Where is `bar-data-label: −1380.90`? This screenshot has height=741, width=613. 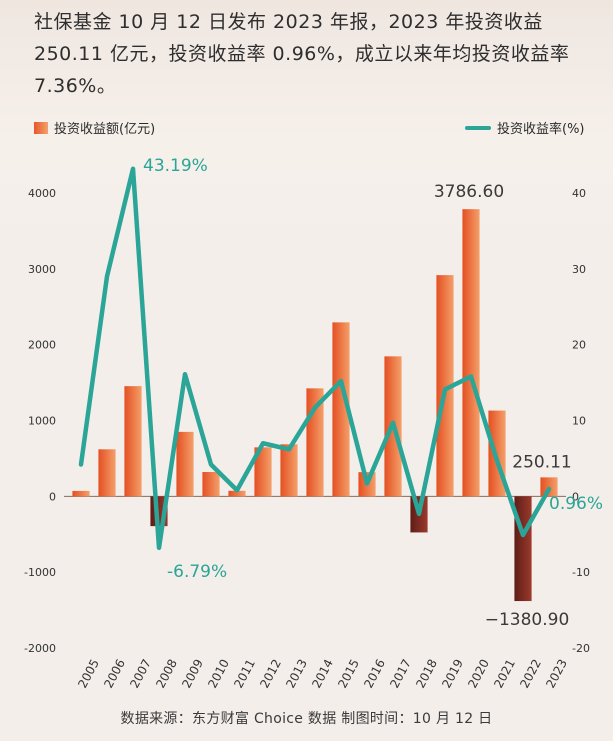 bar-data-label: −1380.90 is located at coordinates (527, 620).